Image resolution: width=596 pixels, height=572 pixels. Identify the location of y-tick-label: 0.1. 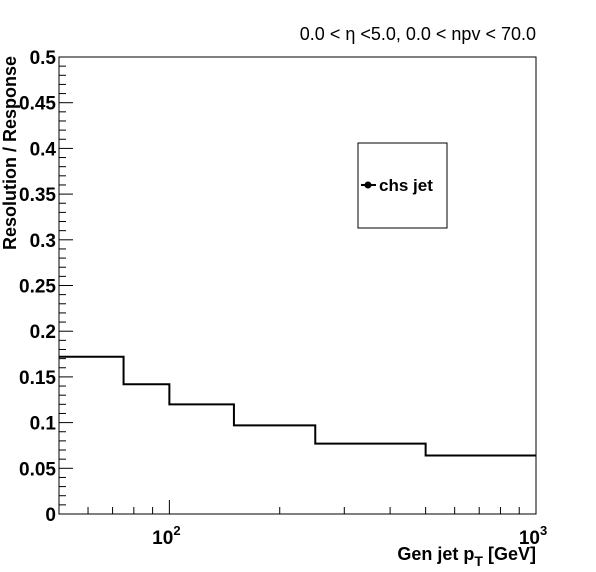
(43, 424).